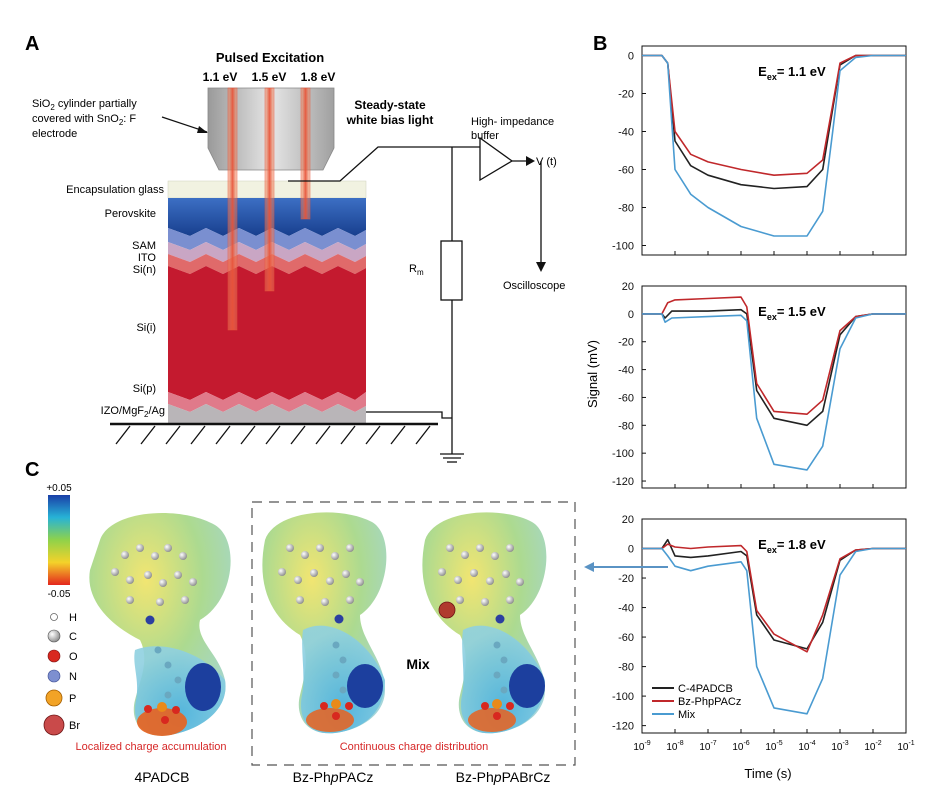 The width and height of the screenshot is (940, 806). What do you see at coordinates (274, 433) in the screenshot?
I see `ground-plane` at bounding box center [274, 433].